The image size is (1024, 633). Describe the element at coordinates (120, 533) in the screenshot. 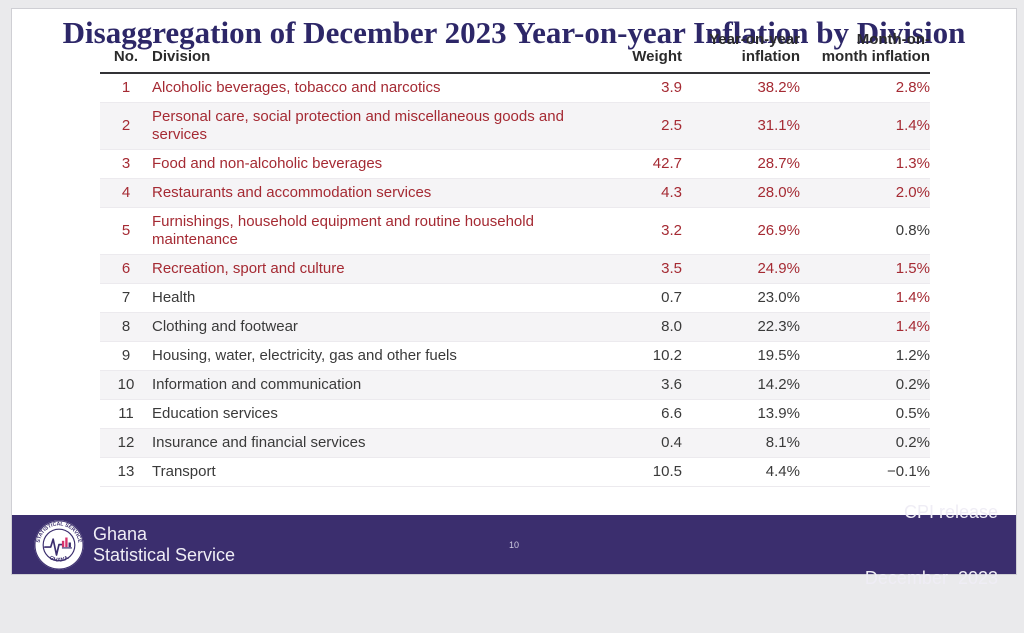

I see `org-name-line1: Ghana` at that location.